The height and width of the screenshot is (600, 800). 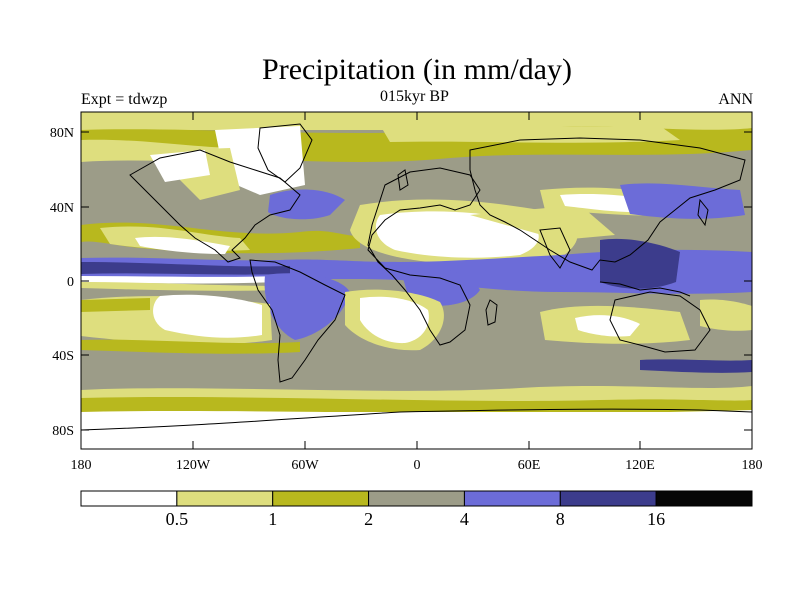 I want to click on lon-tick-0: 0, so click(x=417, y=465).